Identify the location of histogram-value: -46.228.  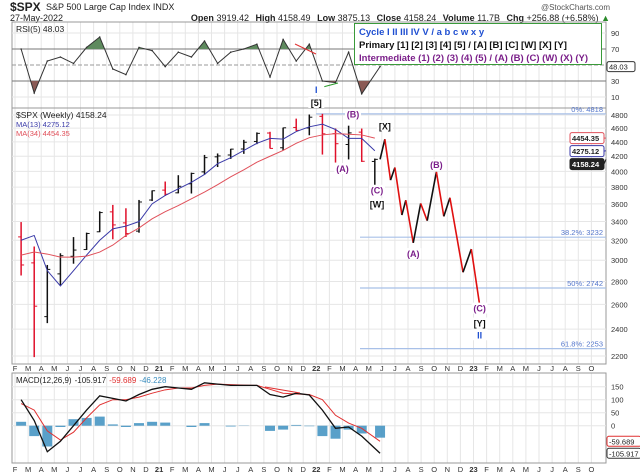
(153, 380).